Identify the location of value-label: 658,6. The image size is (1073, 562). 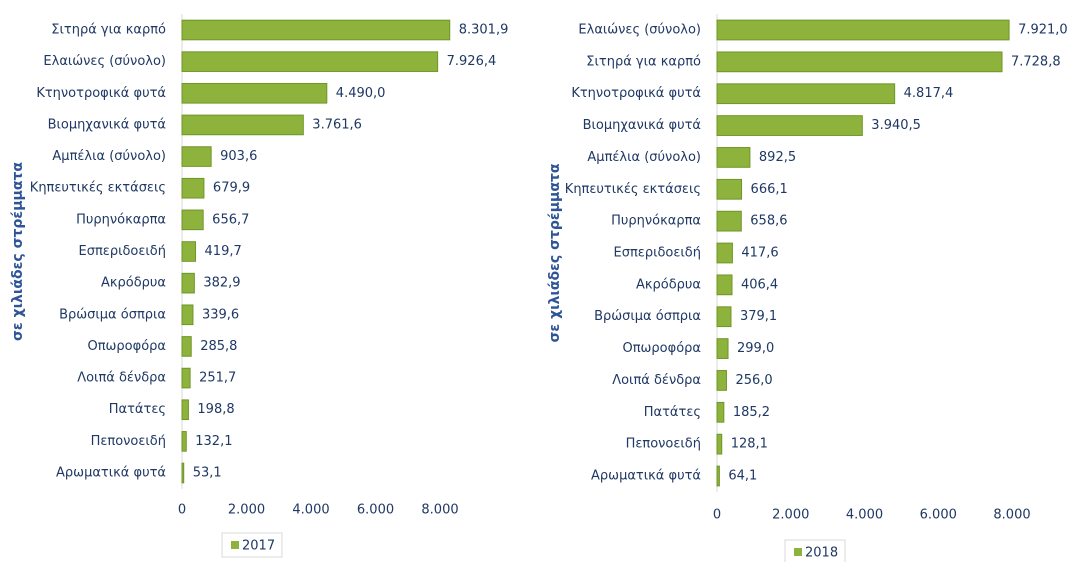
(768, 221).